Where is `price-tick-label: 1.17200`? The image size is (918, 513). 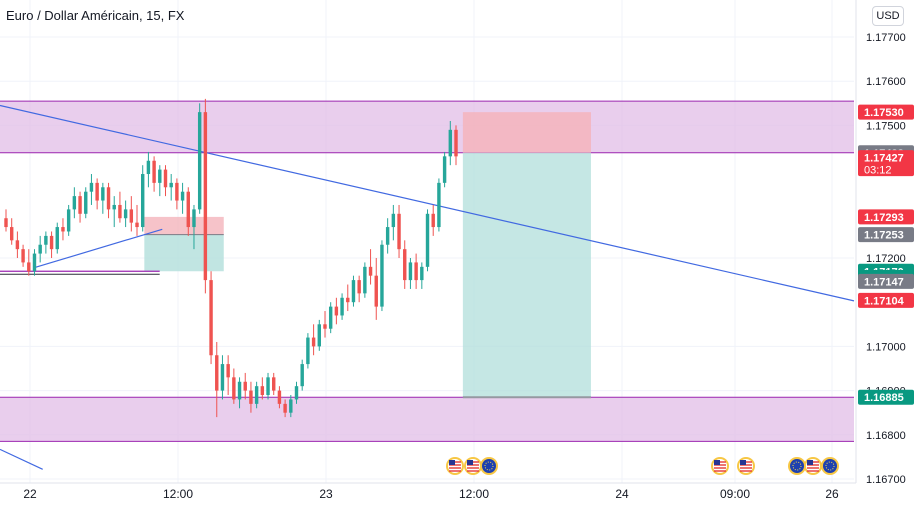 price-tick-label: 1.17200 is located at coordinates (886, 259).